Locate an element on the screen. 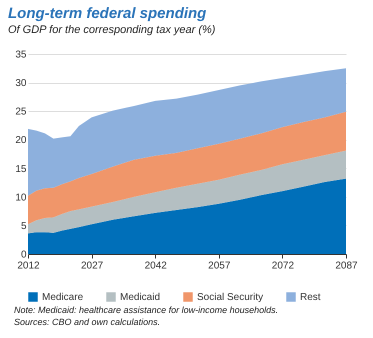 The image size is (373, 338). chart-subtitle: Of GDP for the corresponding tax year (%) is located at coordinates (112, 30).